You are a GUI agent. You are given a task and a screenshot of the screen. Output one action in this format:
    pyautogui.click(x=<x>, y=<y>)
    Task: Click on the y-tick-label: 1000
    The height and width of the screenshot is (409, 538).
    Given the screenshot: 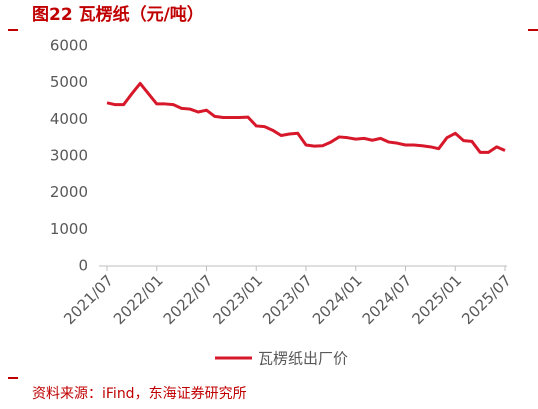 What is the action you would take?
    pyautogui.click(x=69, y=229)
    